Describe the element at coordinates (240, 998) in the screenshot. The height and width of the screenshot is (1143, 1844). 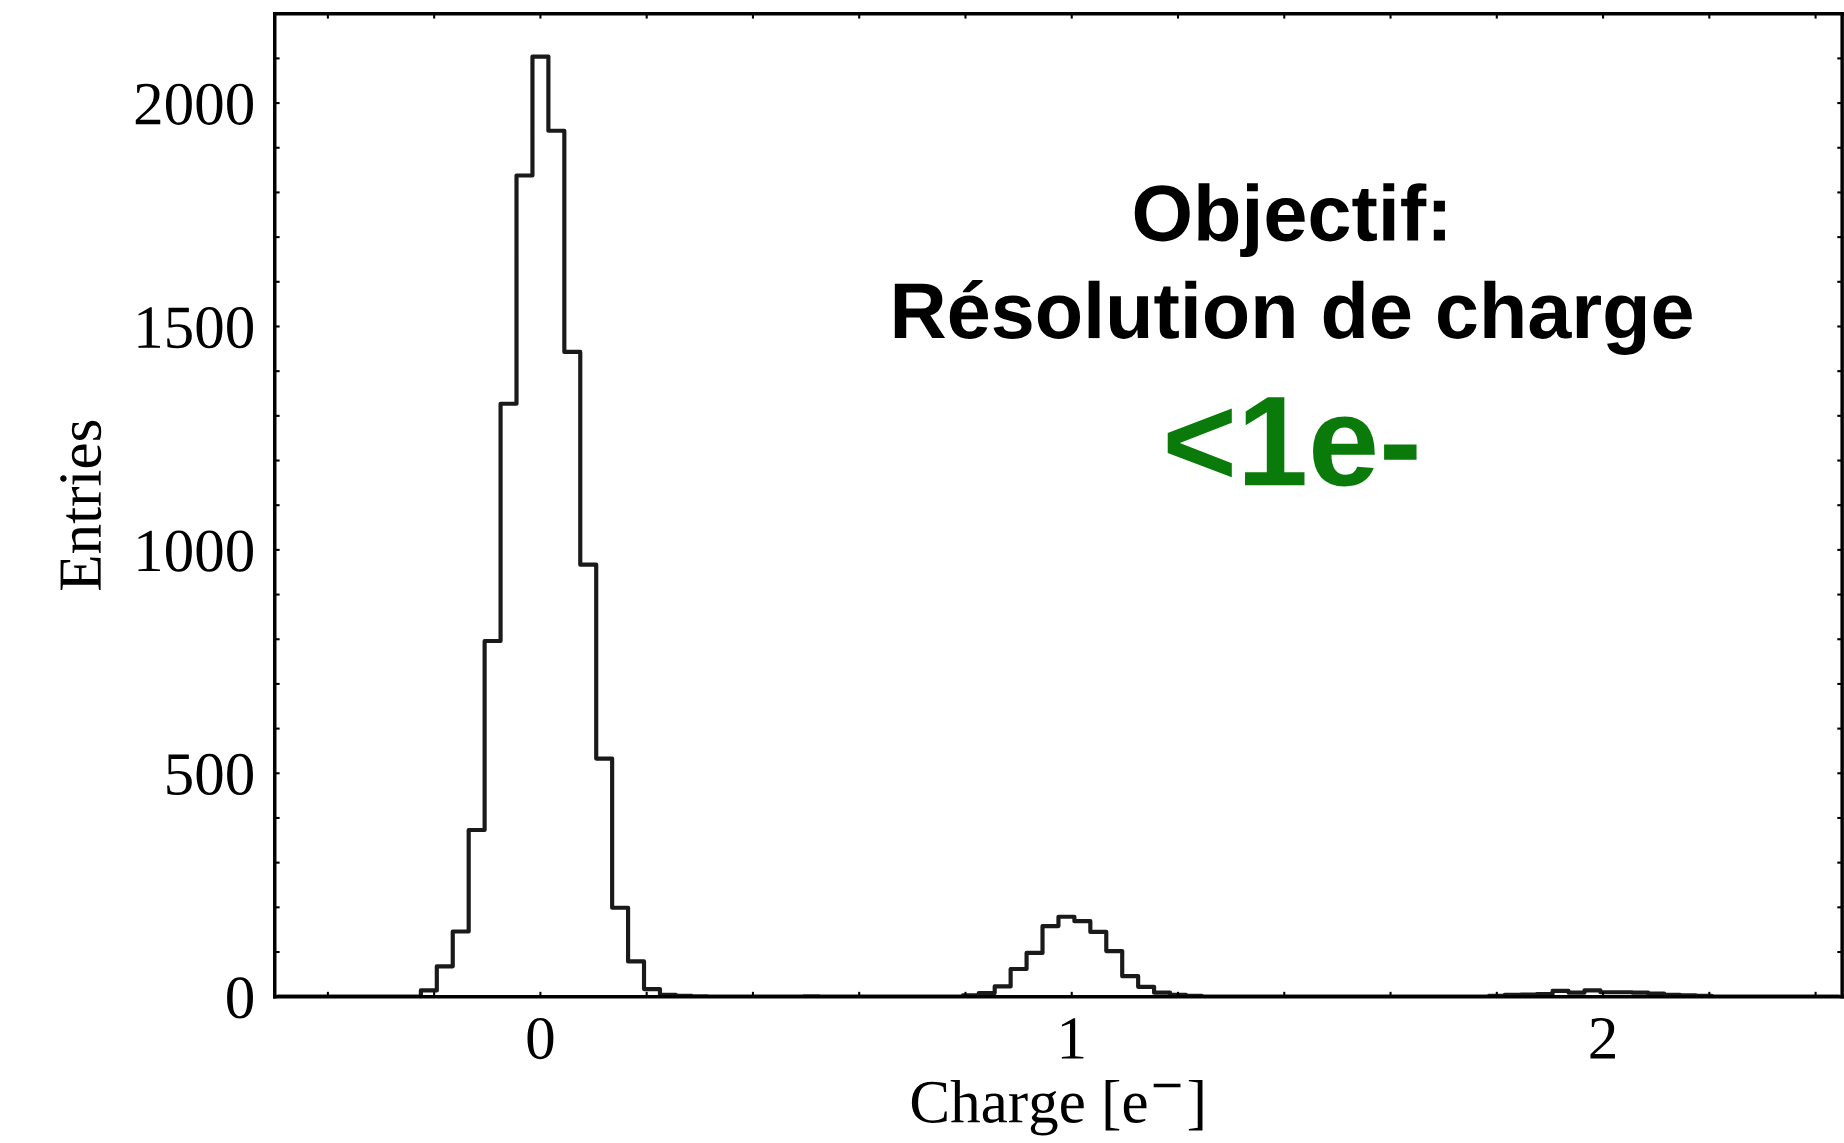
I see `y-tick-label: 0` at that location.